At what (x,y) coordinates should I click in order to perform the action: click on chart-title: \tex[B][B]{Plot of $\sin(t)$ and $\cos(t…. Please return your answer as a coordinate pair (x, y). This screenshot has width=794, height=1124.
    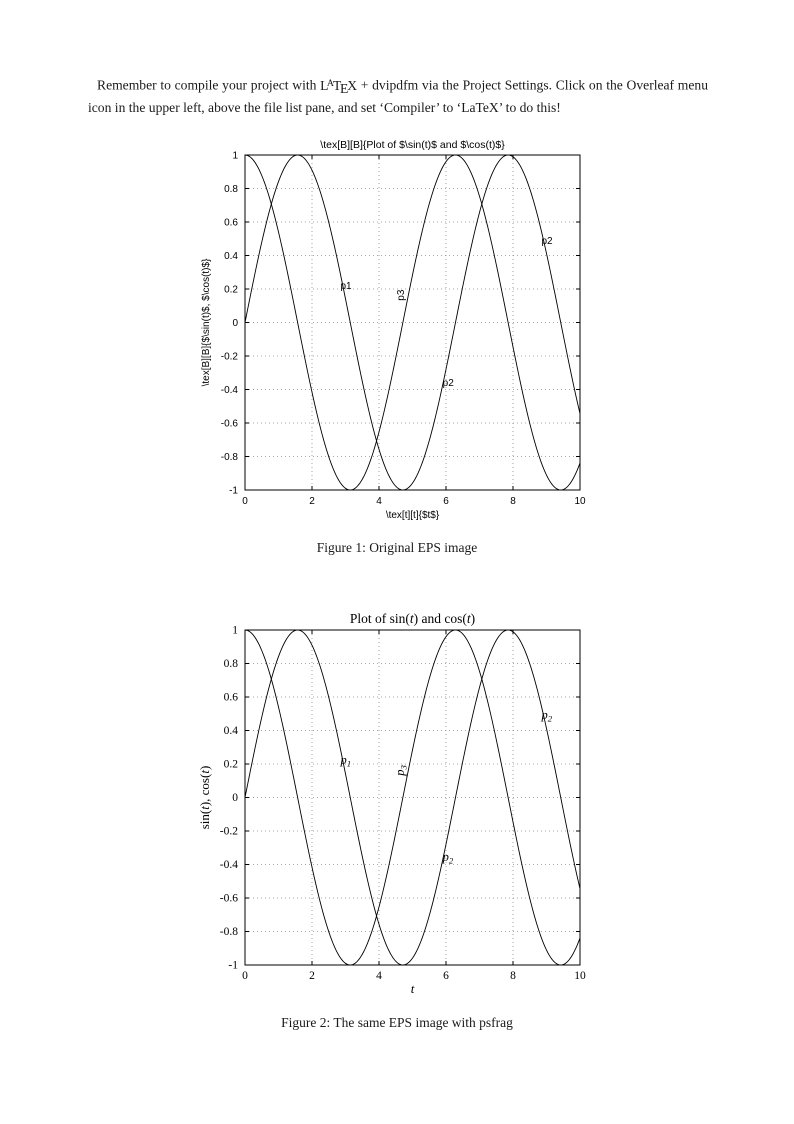
    Looking at the image, I should click on (412, 145).